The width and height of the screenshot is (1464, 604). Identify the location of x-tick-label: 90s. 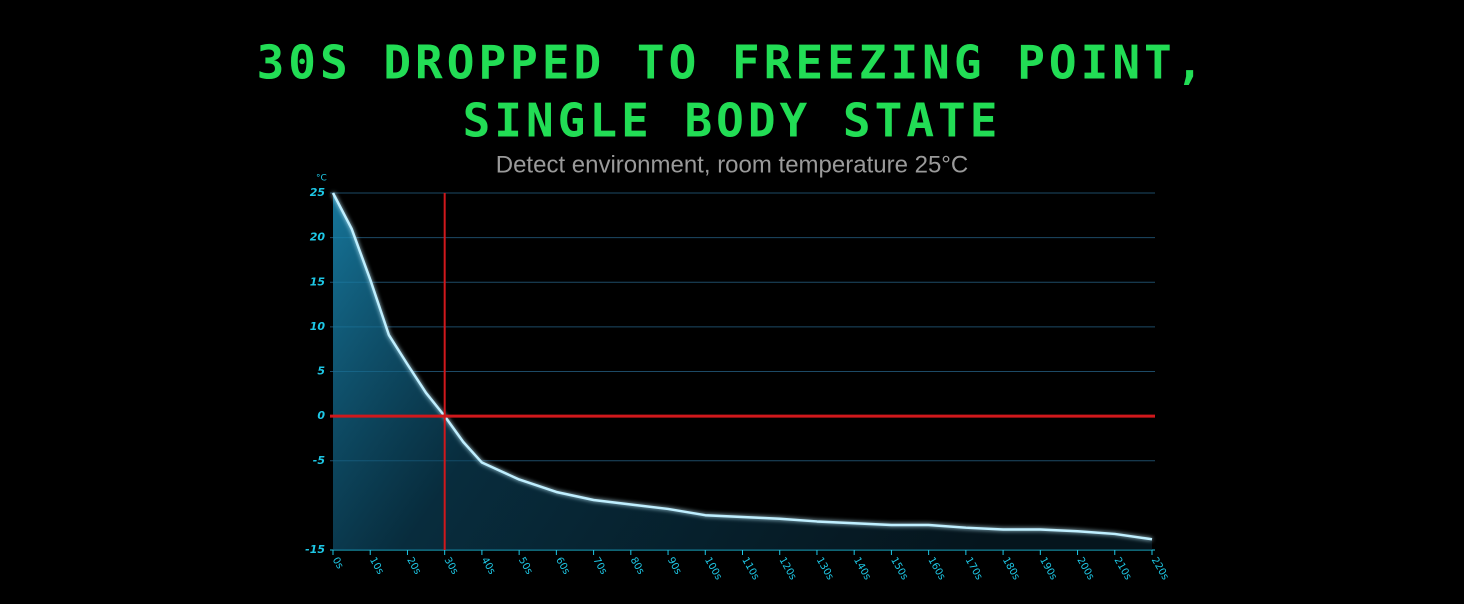
(674, 566).